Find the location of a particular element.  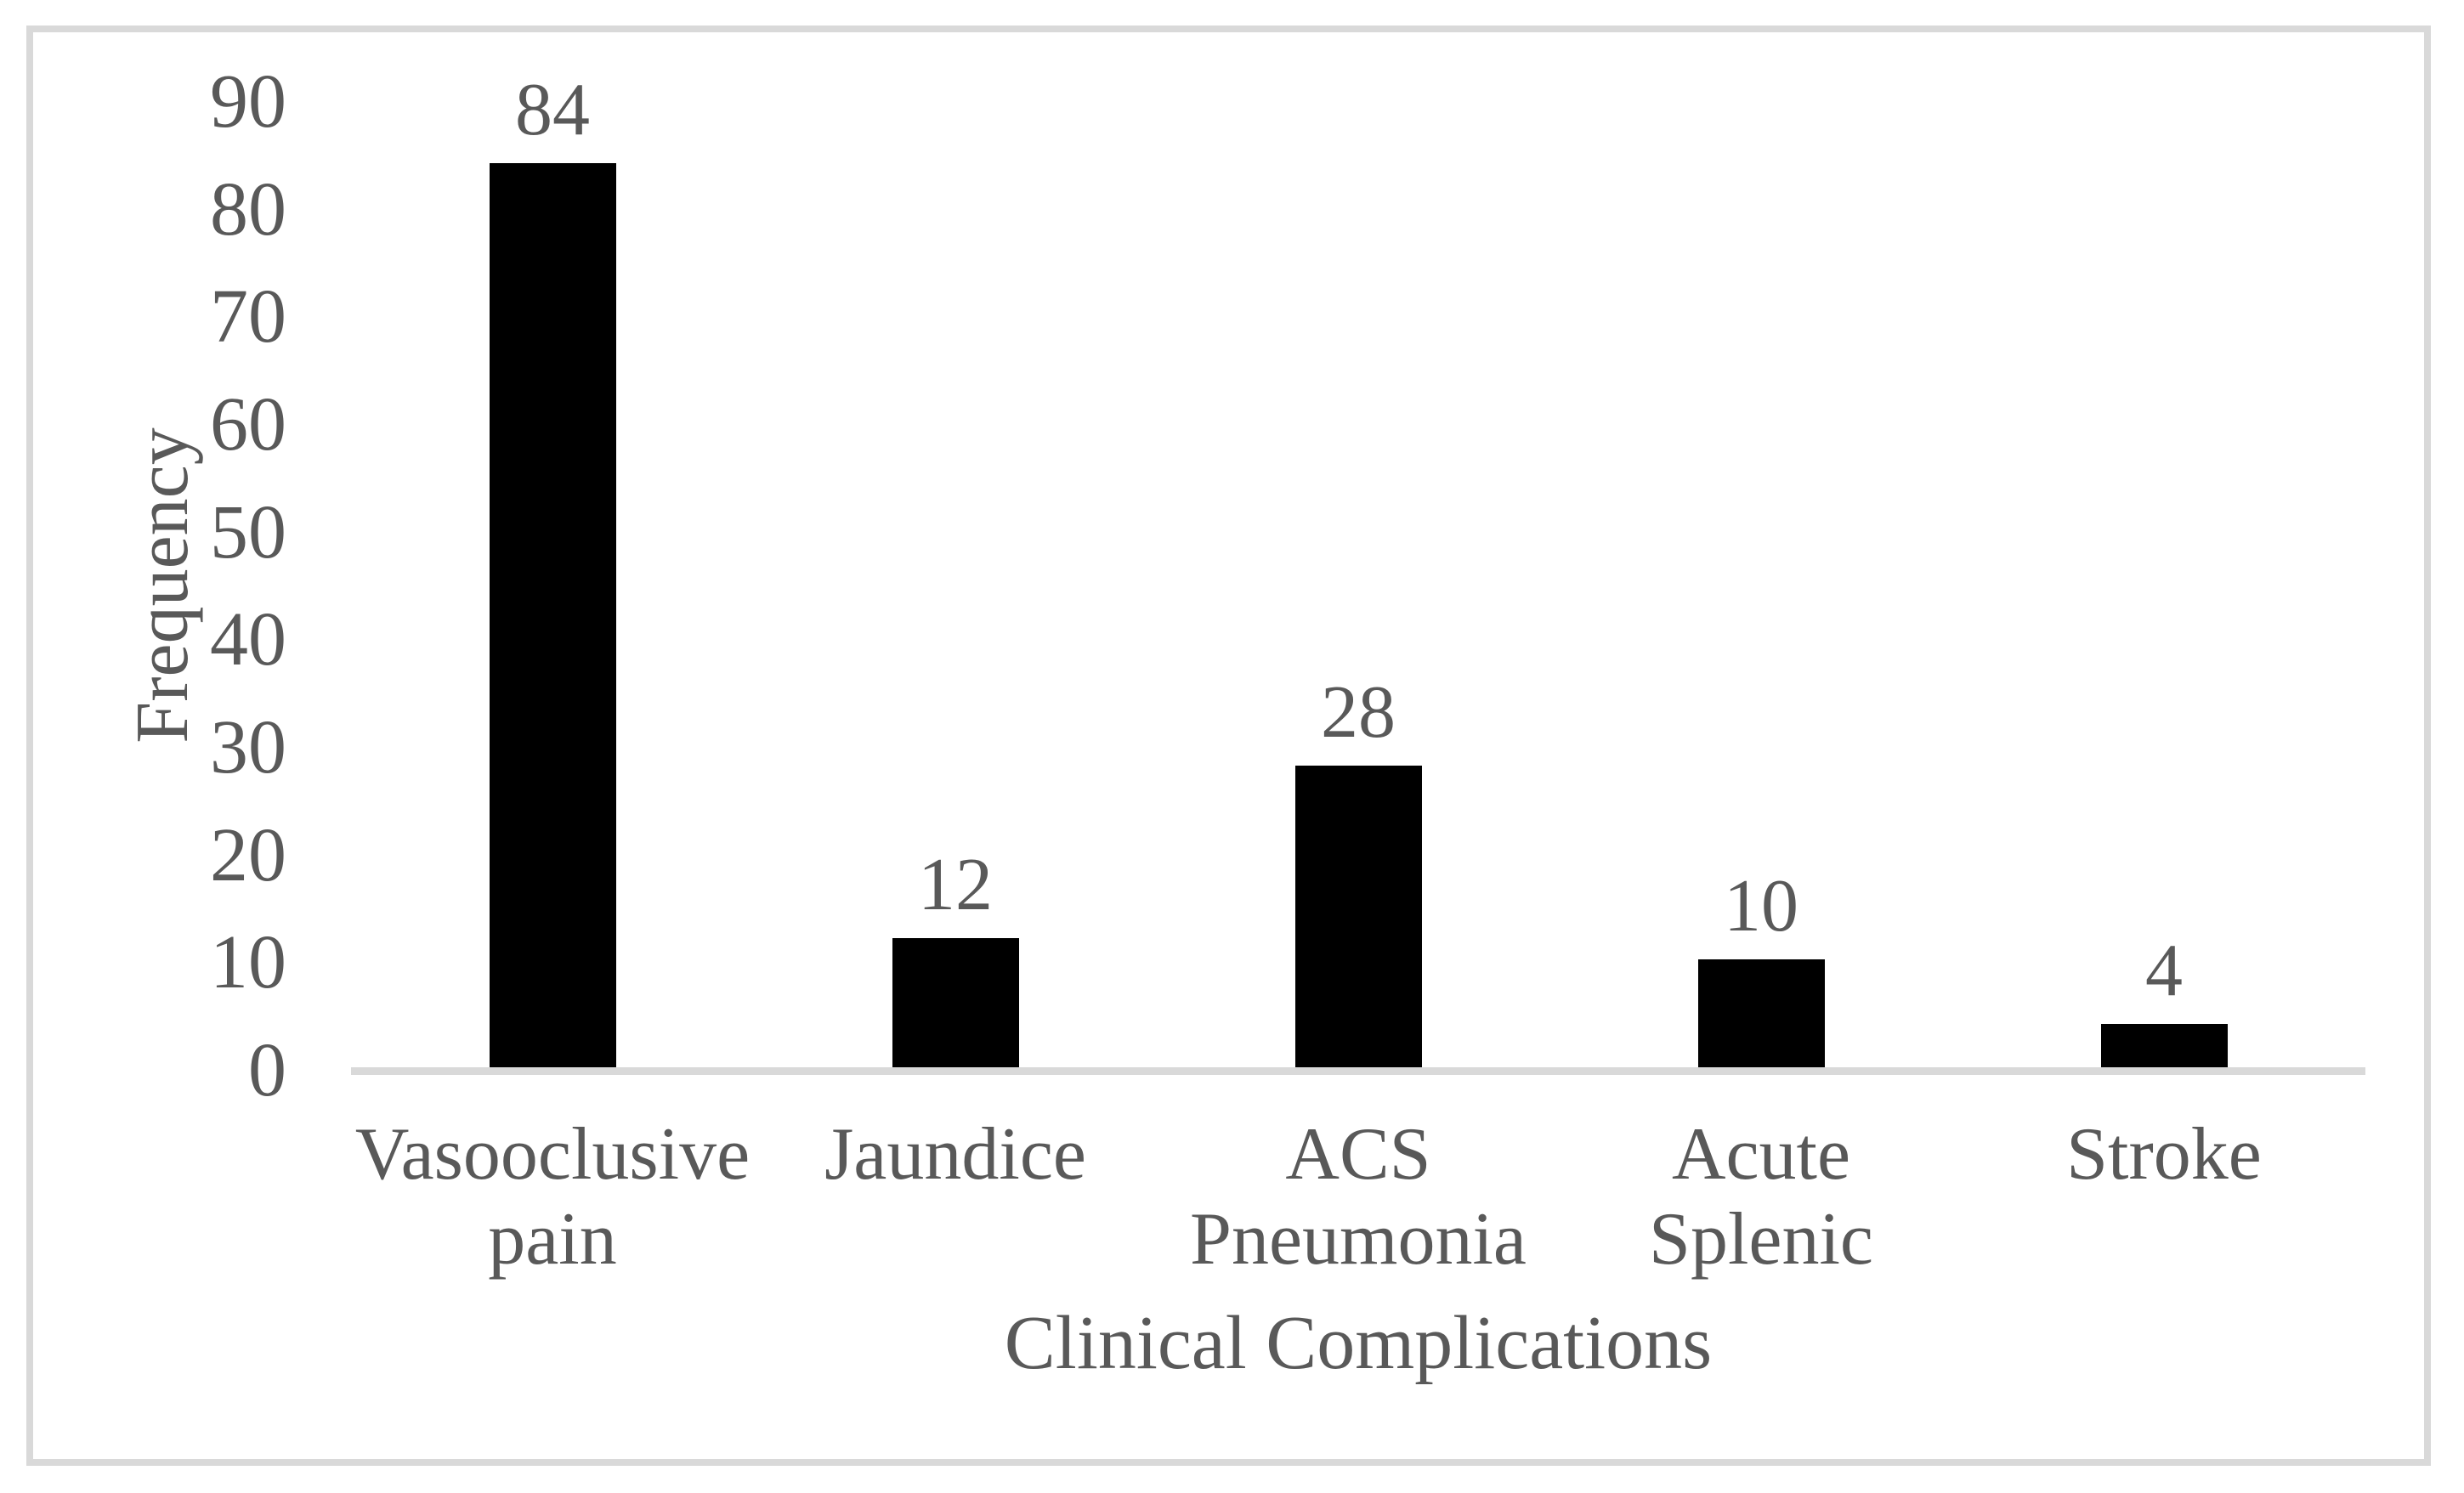

category-label-line: Splenic is located at coordinates (1761, 1240).